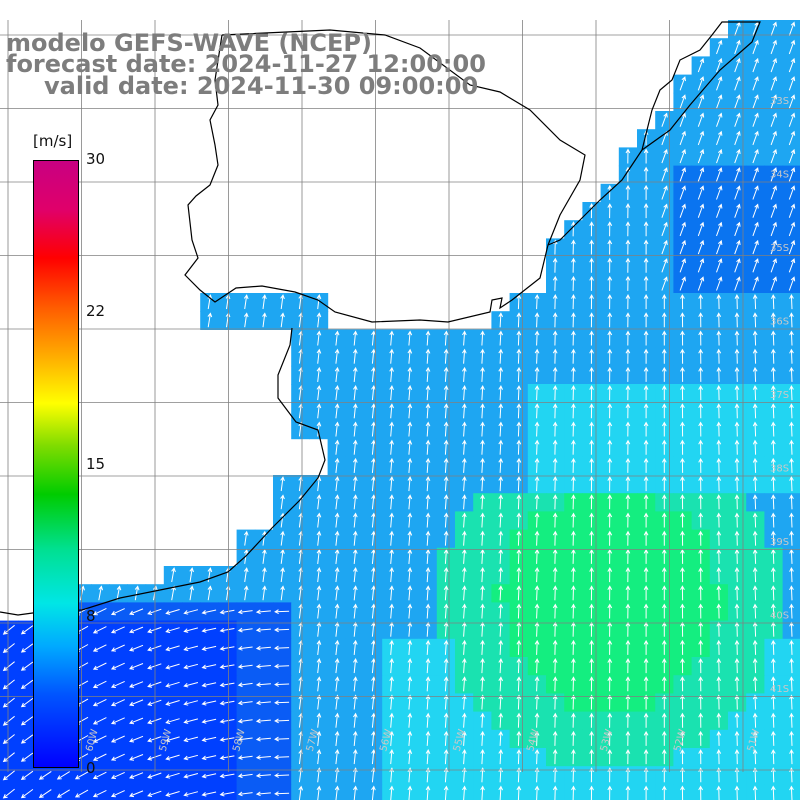 This screenshot has height=800, width=800. What do you see at coordinates (779, 689) in the screenshot?
I see `lat-label: 41S` at bounding box center [779, 689].